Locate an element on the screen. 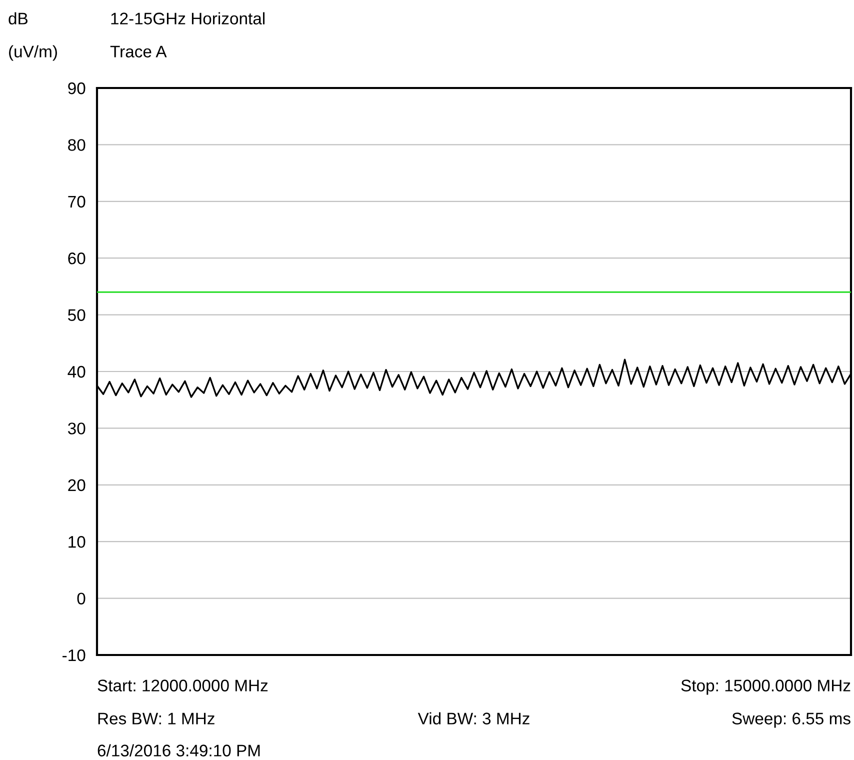 This screenshot has width=854, height=760. y-tick-label: 50 is located at coordinates (77, 315).